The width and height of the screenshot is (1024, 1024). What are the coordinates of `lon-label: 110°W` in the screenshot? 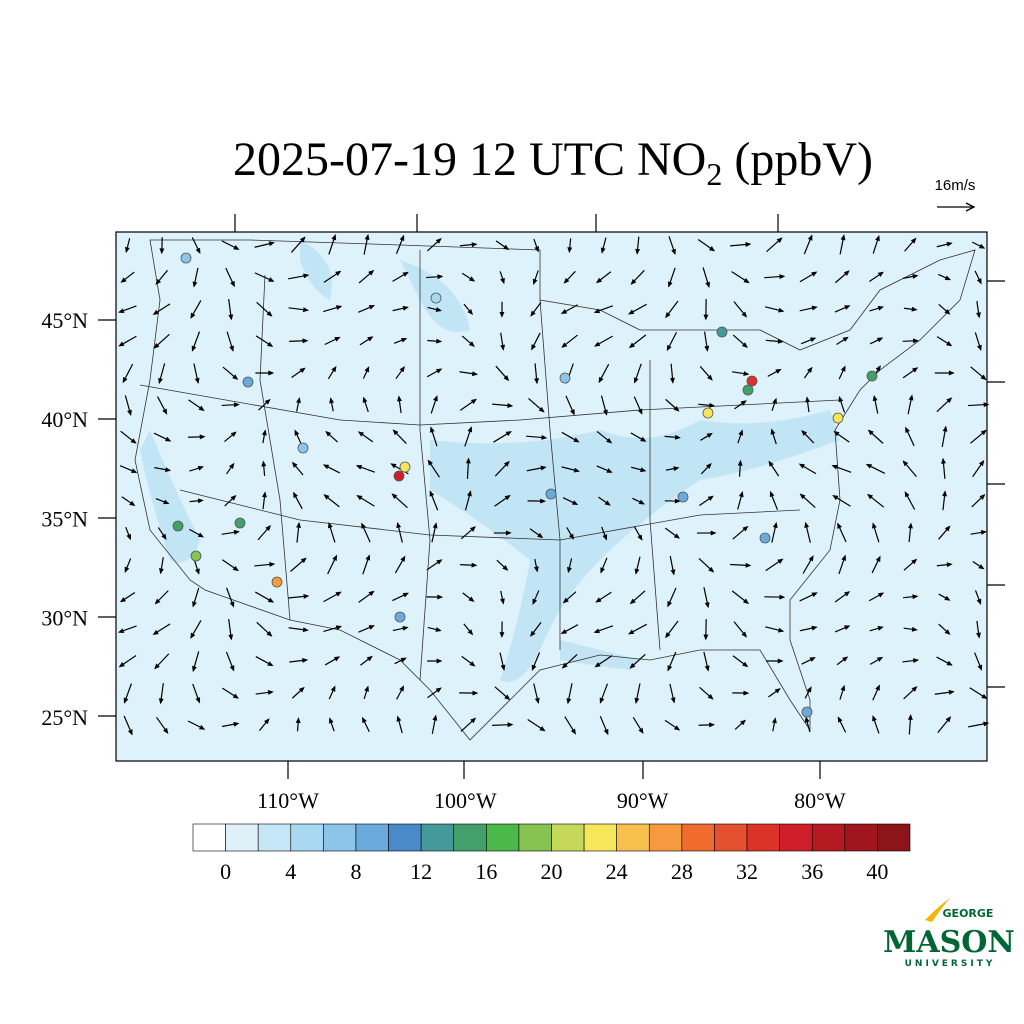 It's located at (288, 800).